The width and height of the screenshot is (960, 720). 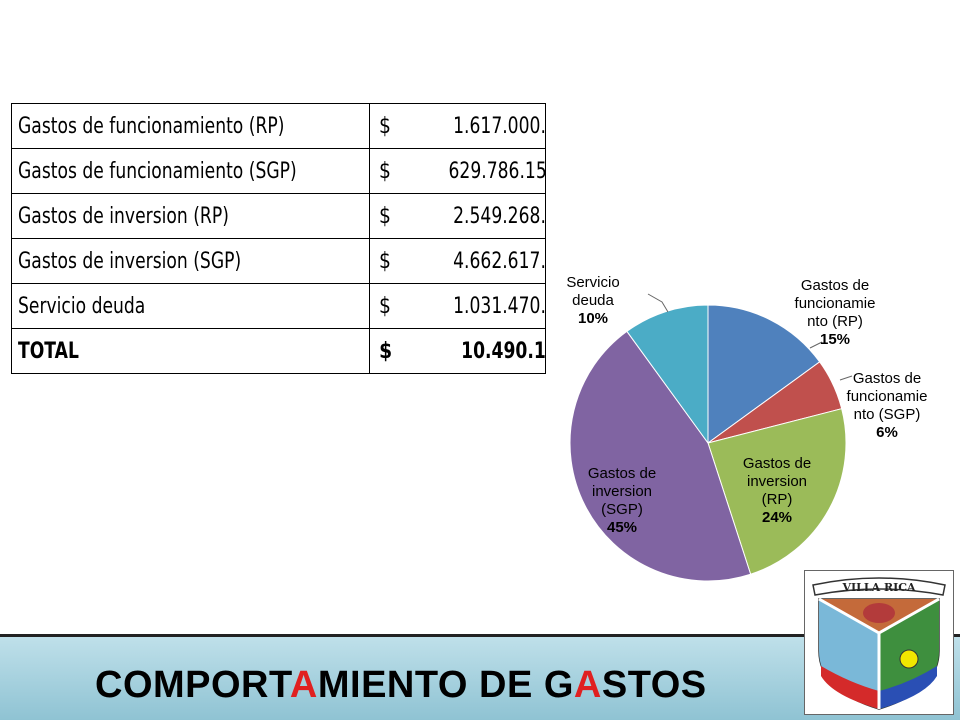 I want to click on pie-label-line: 6%, so click(x=887, y=432).